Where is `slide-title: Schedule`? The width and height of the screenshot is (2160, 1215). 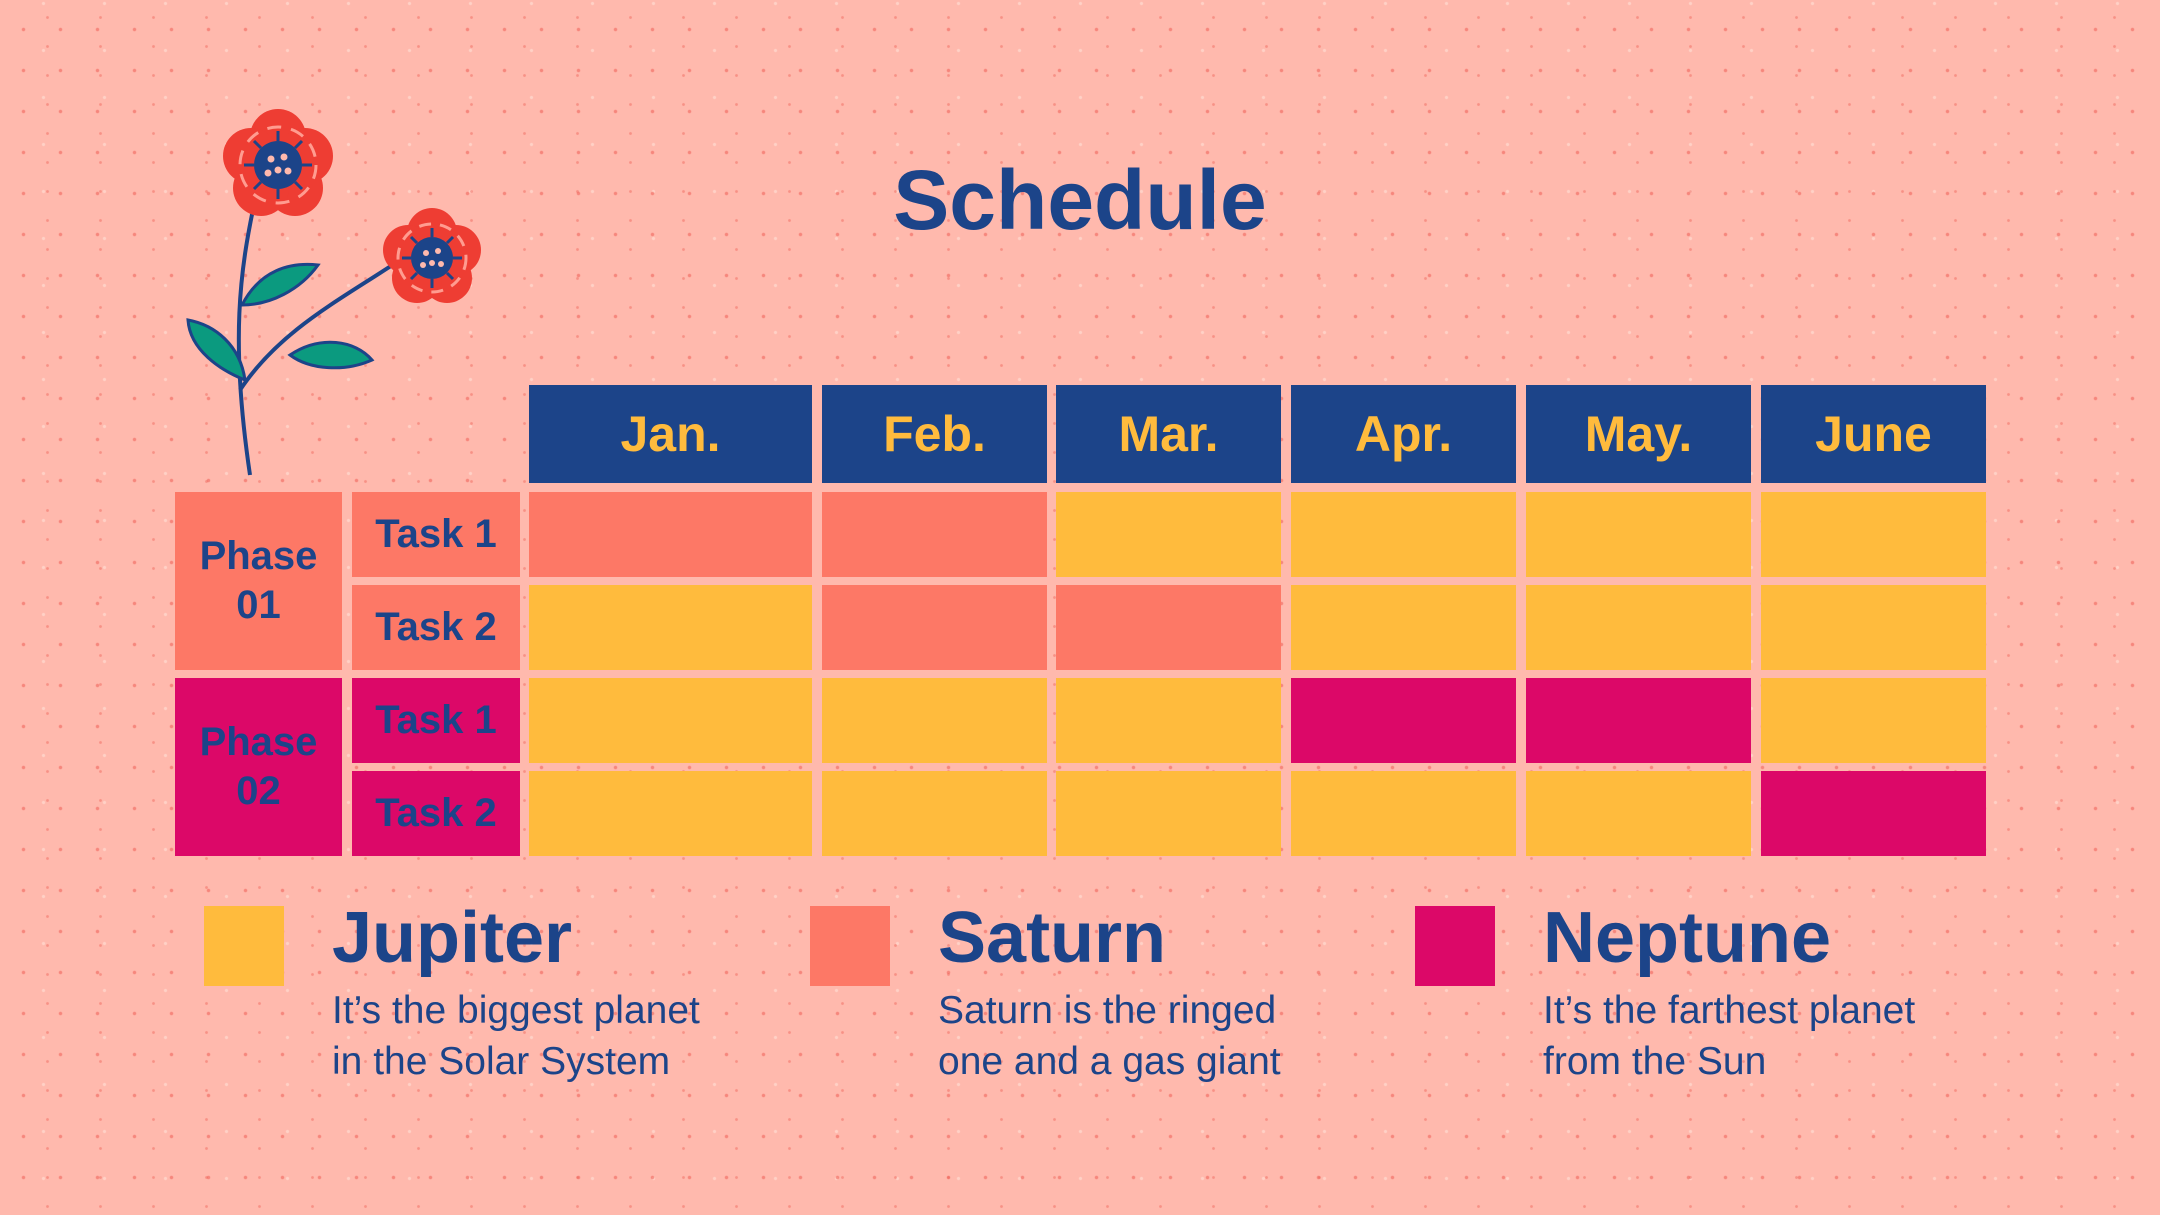
slide-title: Schedule is located at coordinates (1080, 200).